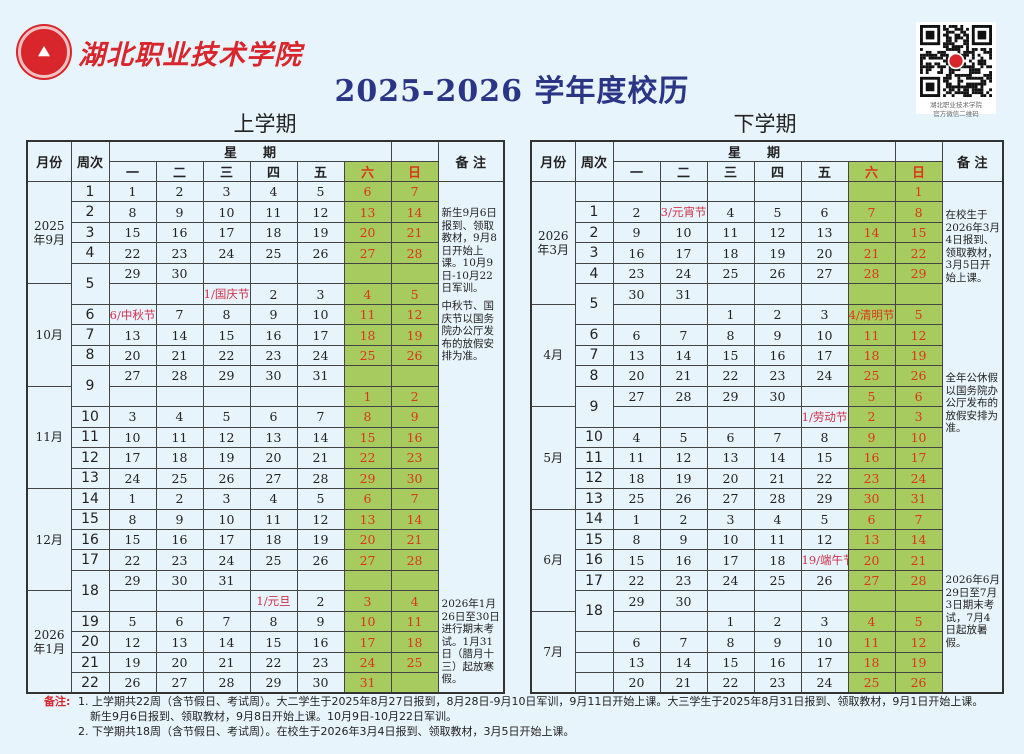 Image resolution: width=1024 pixels, height=754 pixels. What do you see at coordinates (468, 331) in the screenshot?
I see `note-text: 中秋节、国庆节以国务院办公厅发布的放假安排为准。` at bounding box center [468, 331].